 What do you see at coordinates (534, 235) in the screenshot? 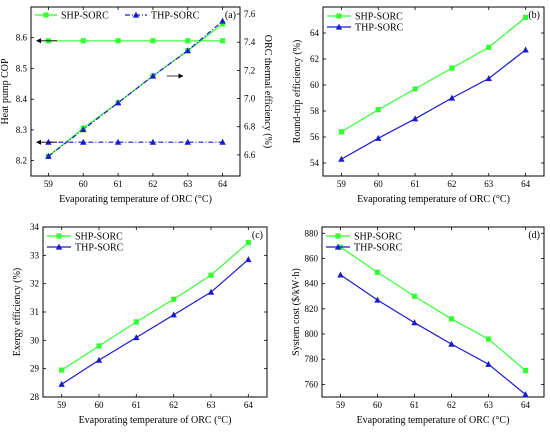
I see `panel-letter: (d)` at bounding box center [534, 235].